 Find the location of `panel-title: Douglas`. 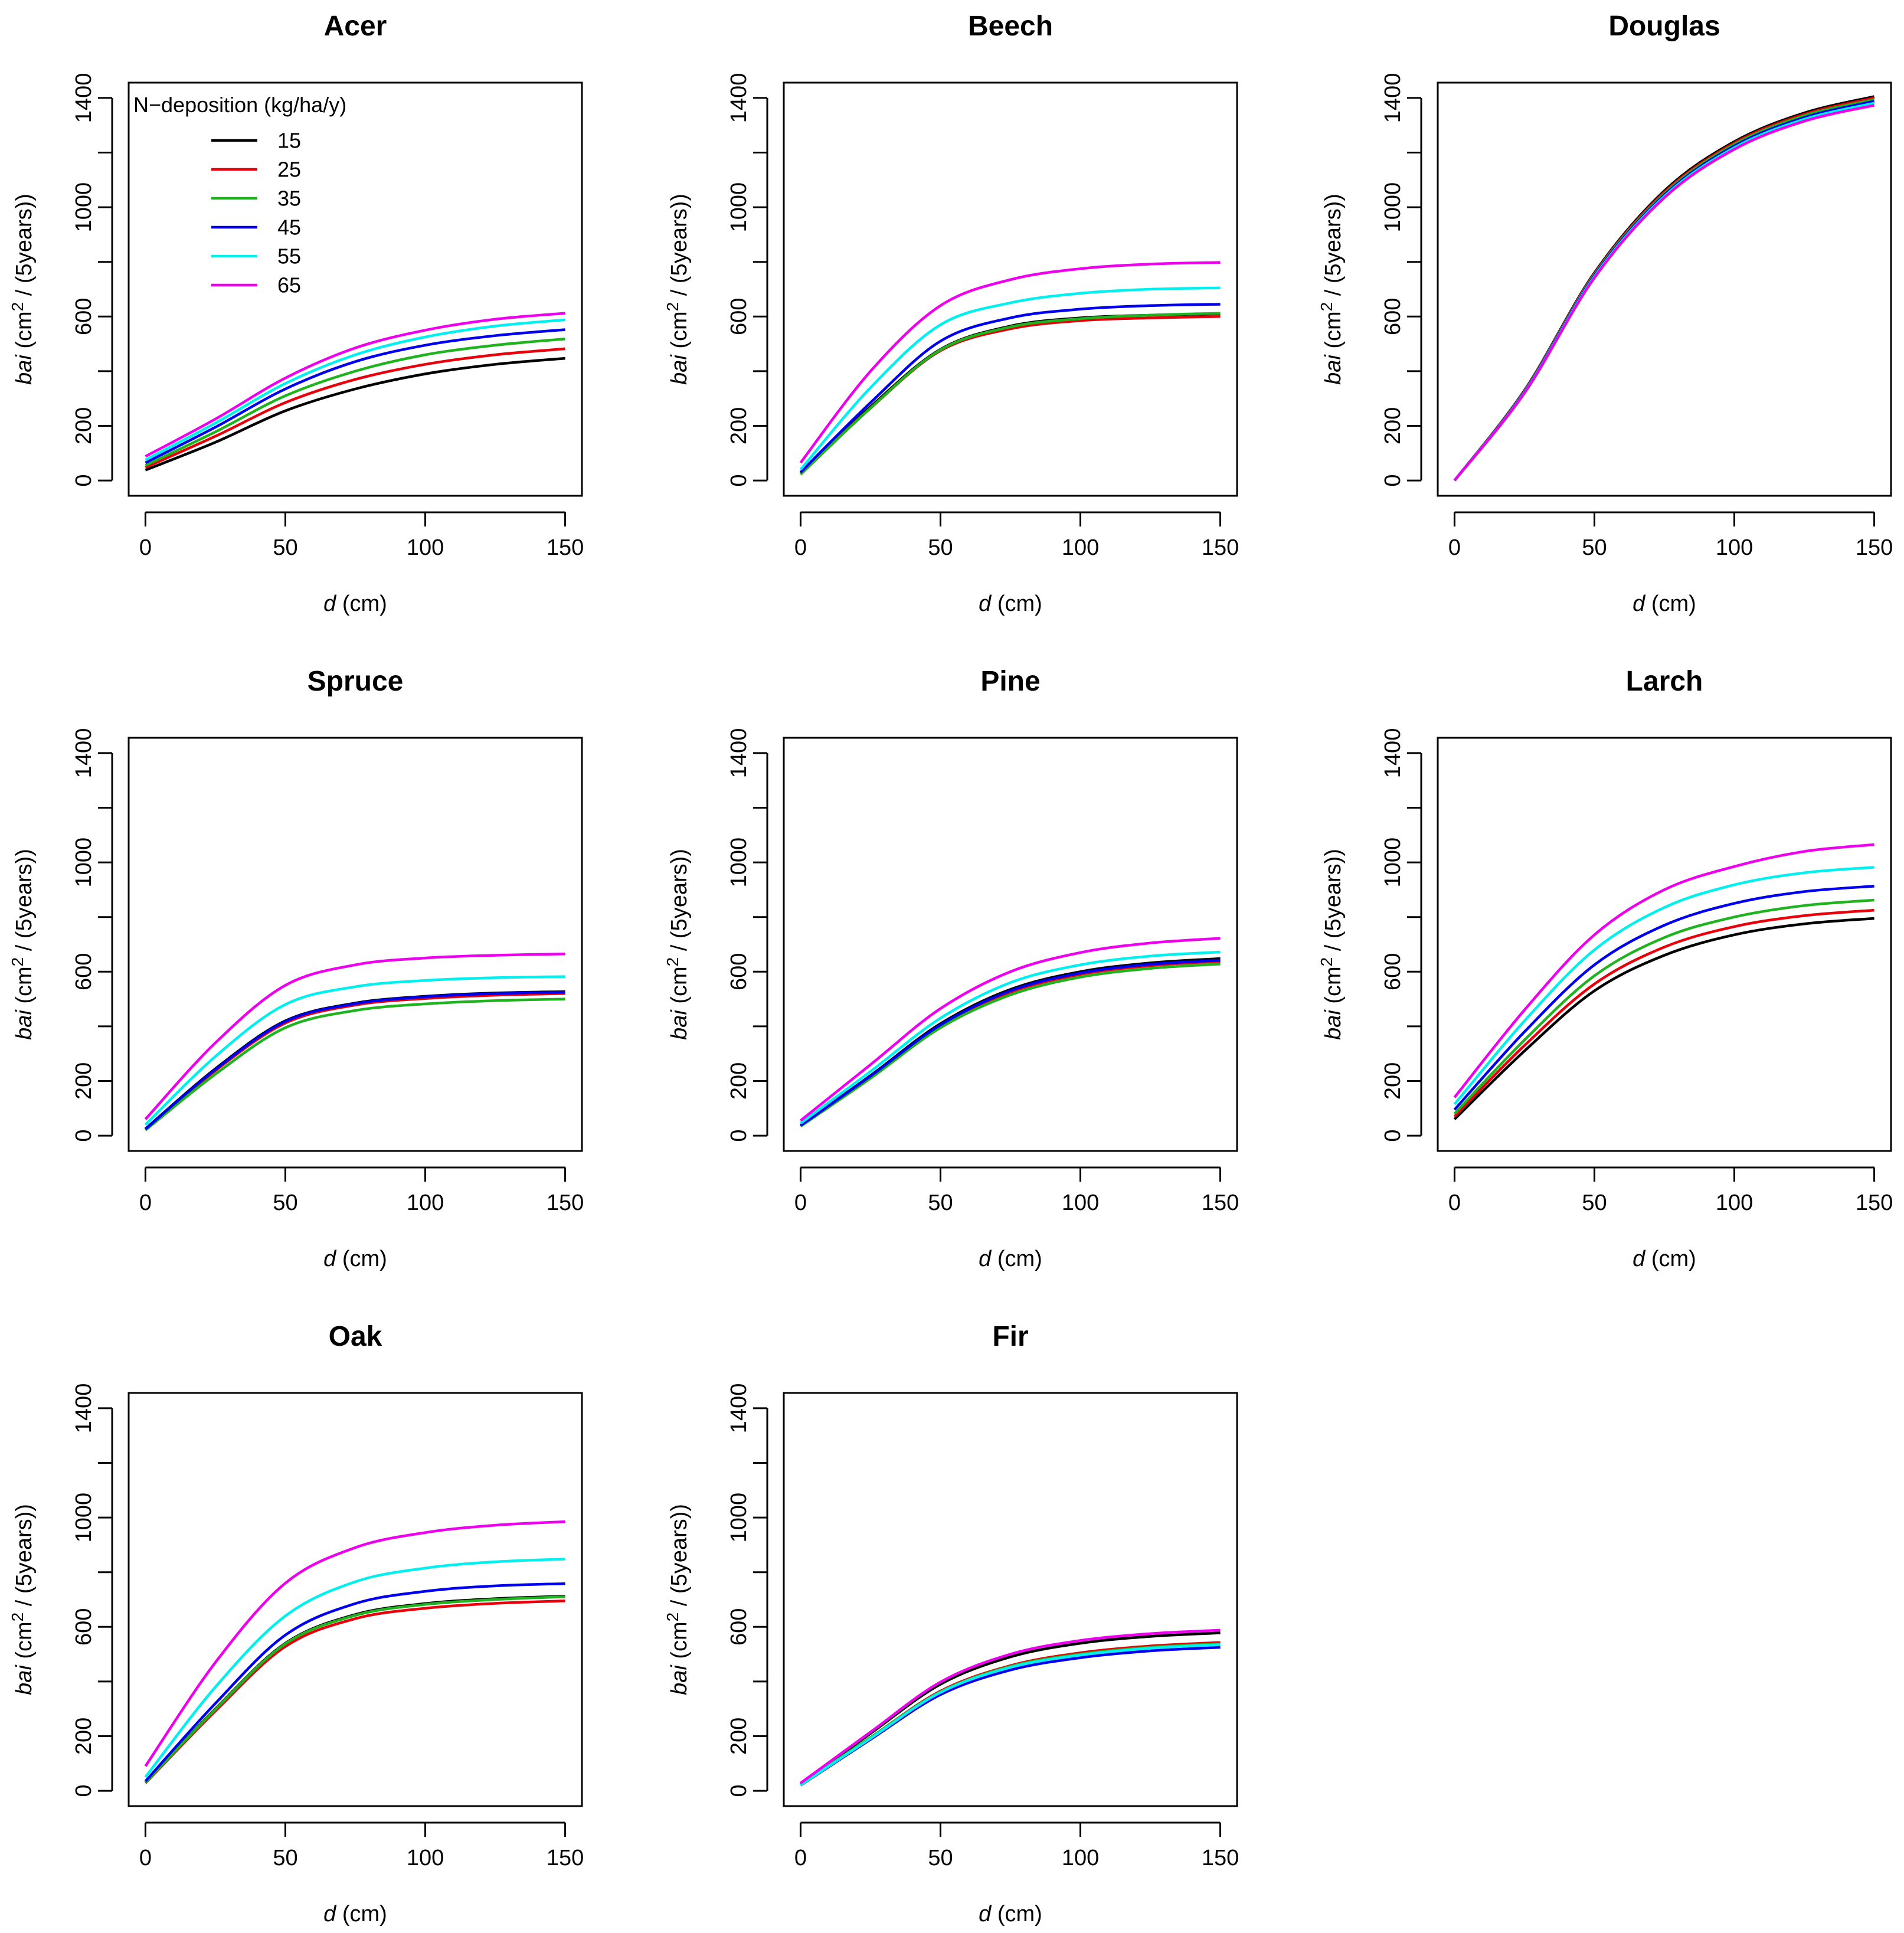

panel-title: Douglas is located at coordinates (1664, 26).